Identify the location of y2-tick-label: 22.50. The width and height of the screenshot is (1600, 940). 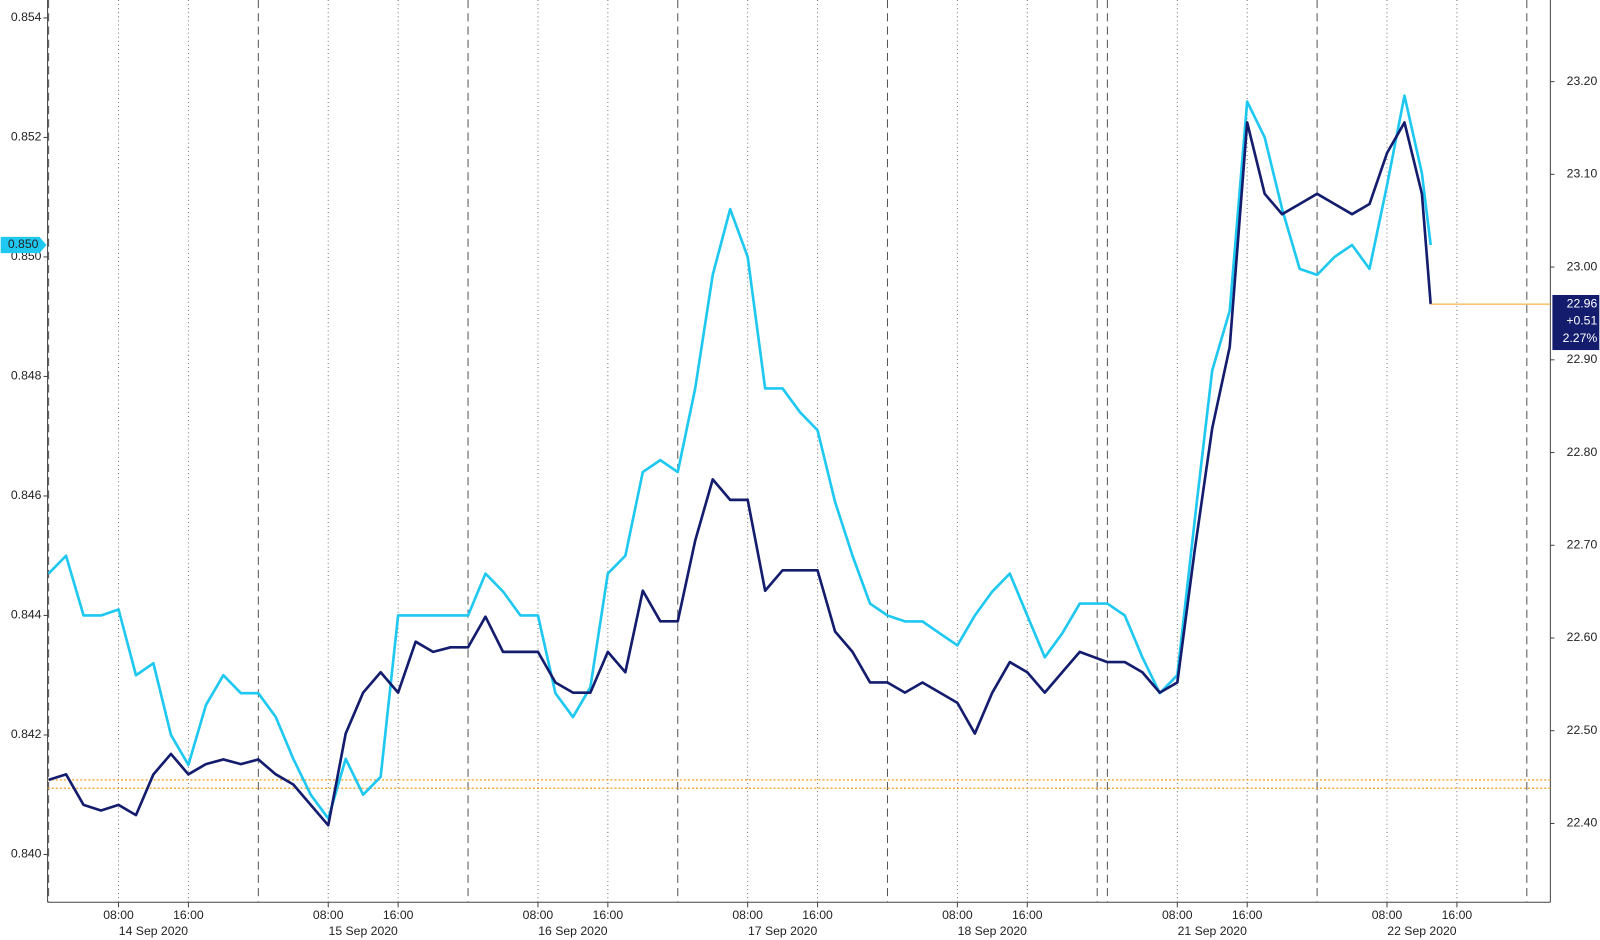
(1582, 730).